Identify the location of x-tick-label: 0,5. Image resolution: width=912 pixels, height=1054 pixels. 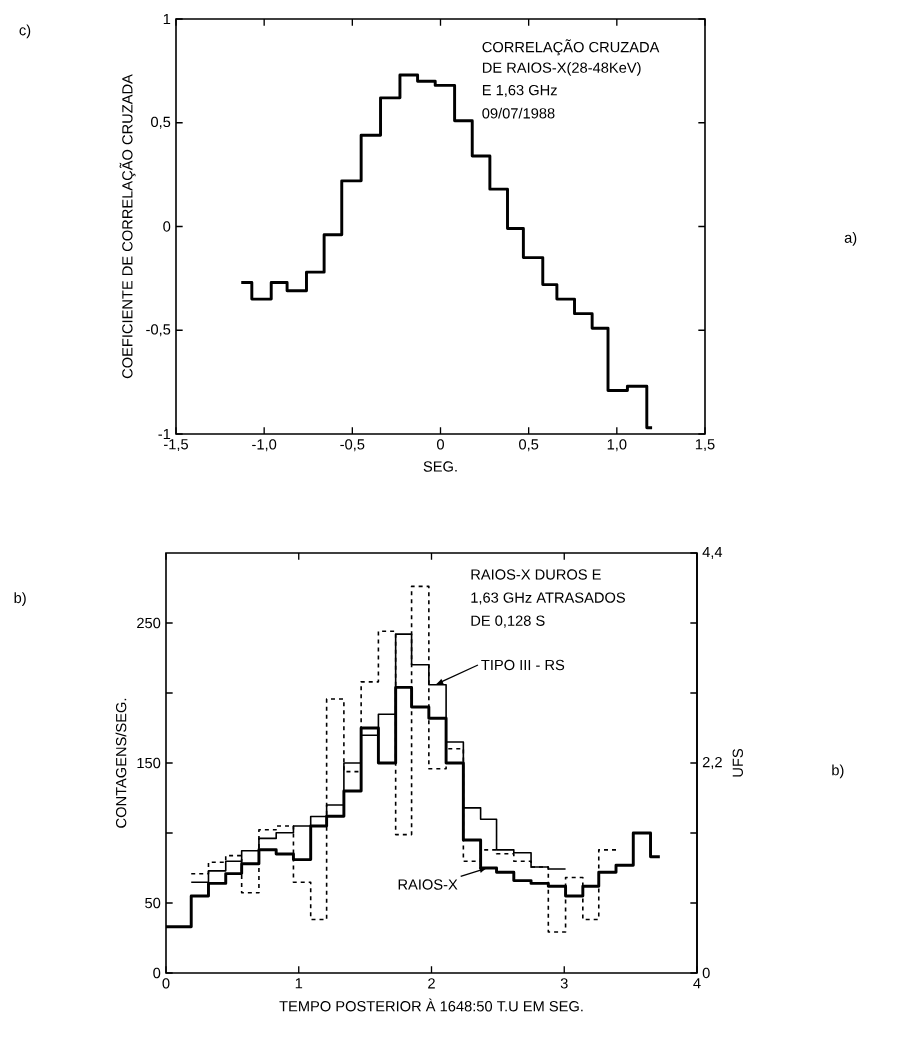
(529, 445).